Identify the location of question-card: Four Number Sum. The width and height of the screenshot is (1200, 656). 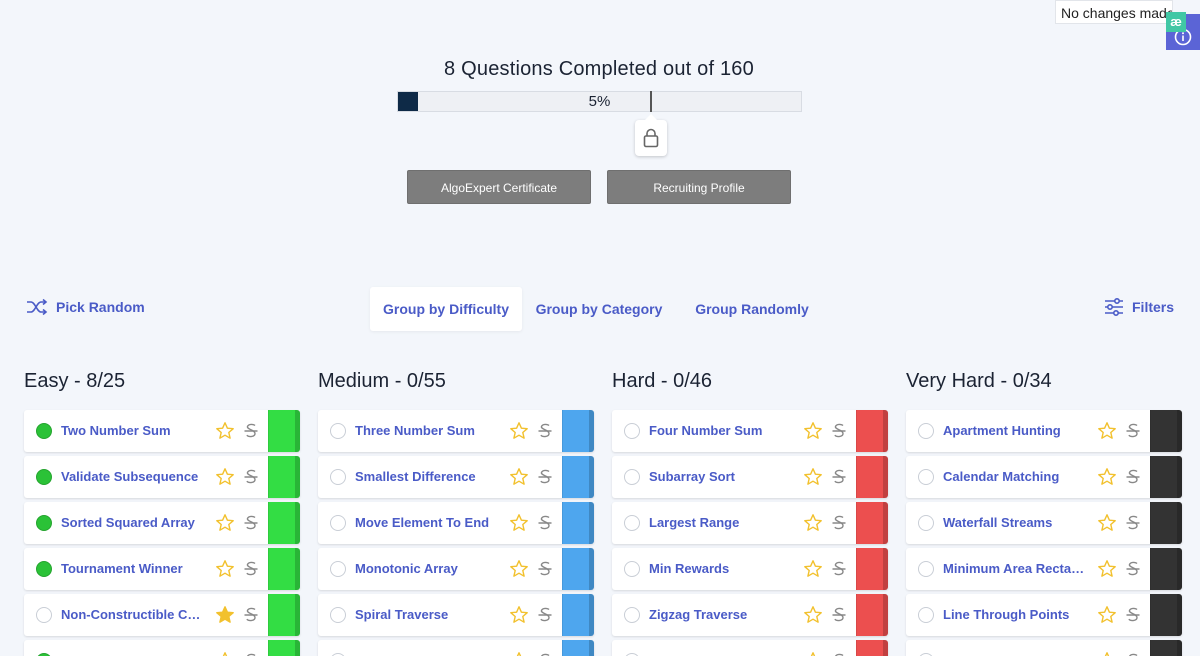
(750, 431).